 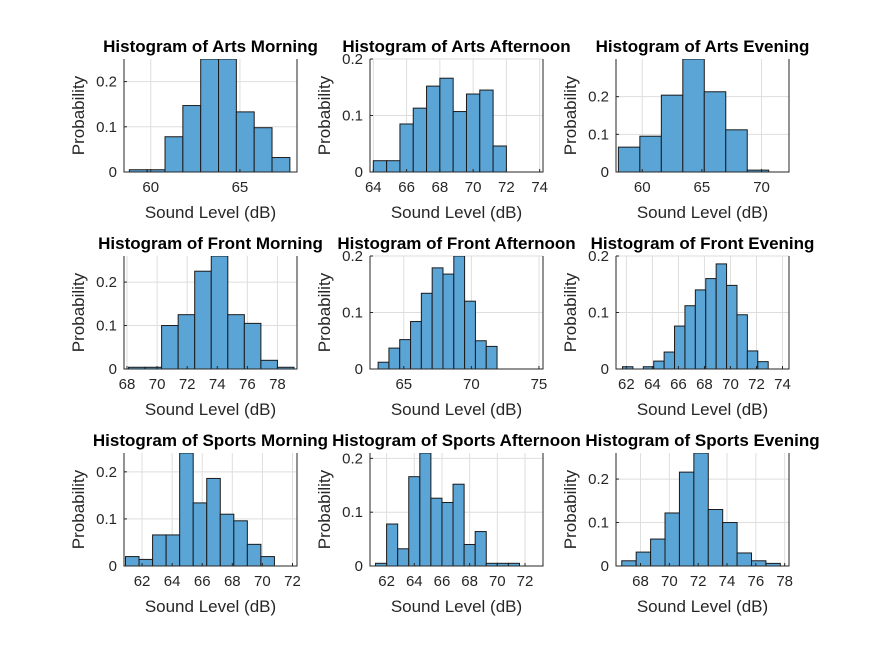 What do you see at coordinates (456, 46) in the screenshot?
I see `chart-title: Histogram of Arts Afternoon` at bounding box center [456, 46].